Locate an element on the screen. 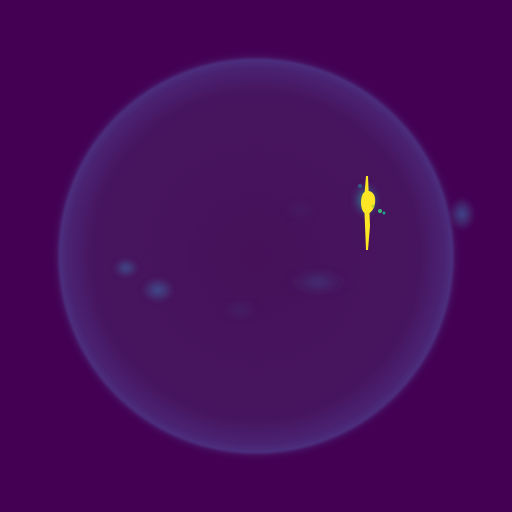 This screenshot has height=512, width=512. east-limb-active-region is located at coordinates (462, 214).